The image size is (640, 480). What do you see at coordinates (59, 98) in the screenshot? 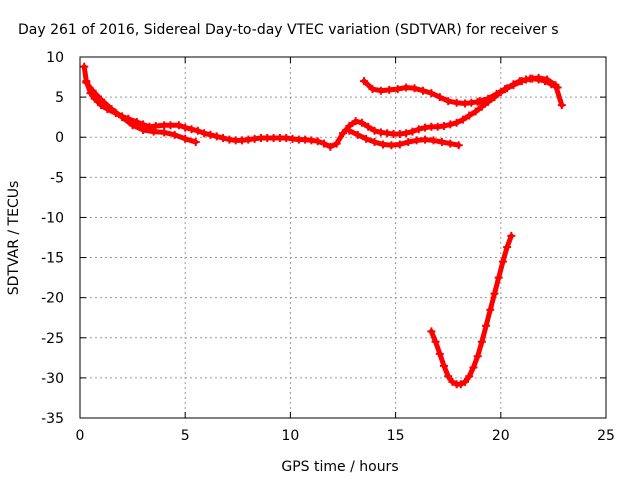
I see `y-tick-label: 5` at bounding box center [59, 98].